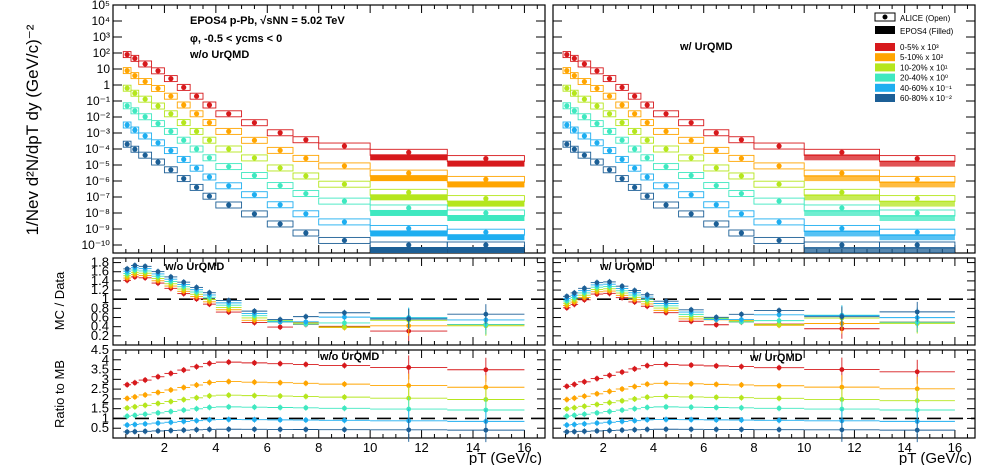  Describe the element at coordinates (100, 388) in the screenshot. I see `bot-ytick-label: 2.5` at that location.